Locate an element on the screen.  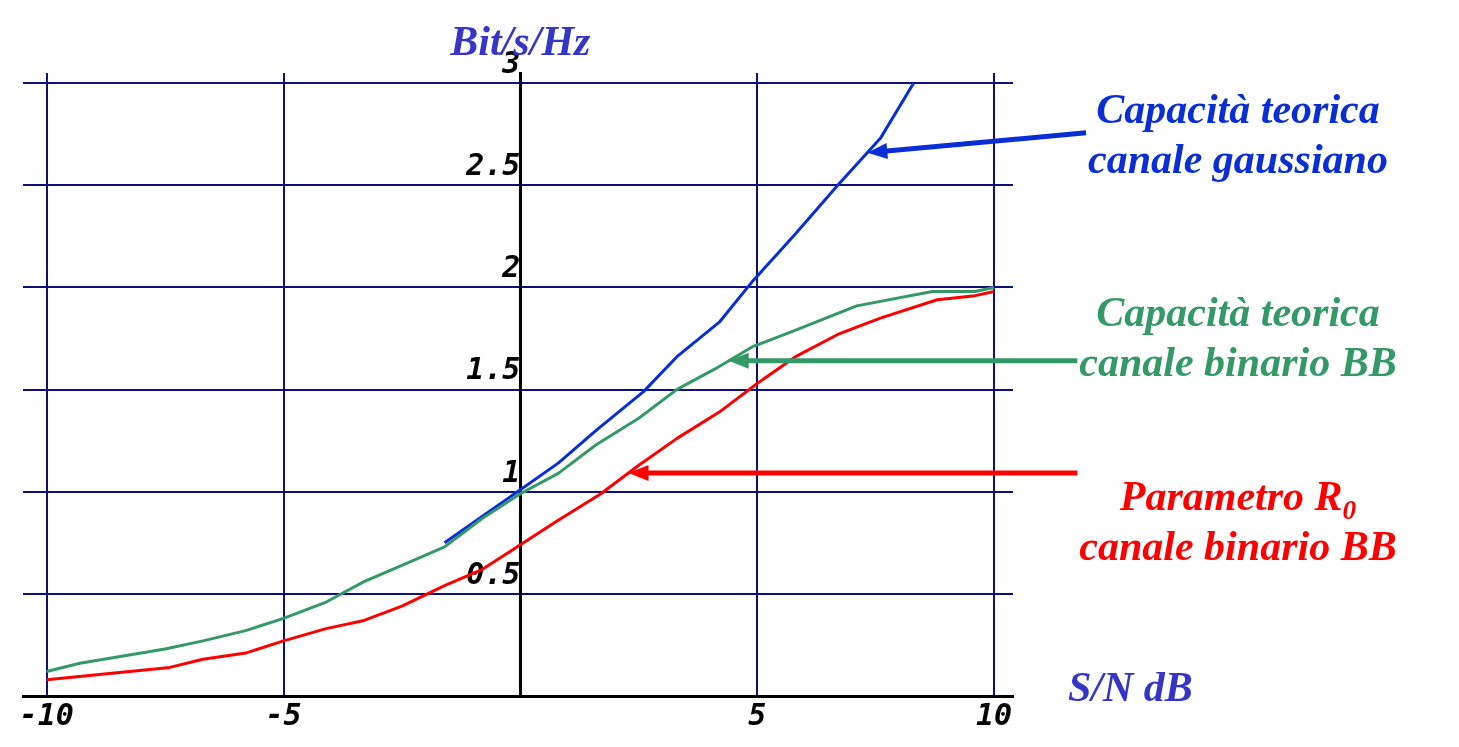
x-tick-label: -5 is located at coordinates (283, 714).